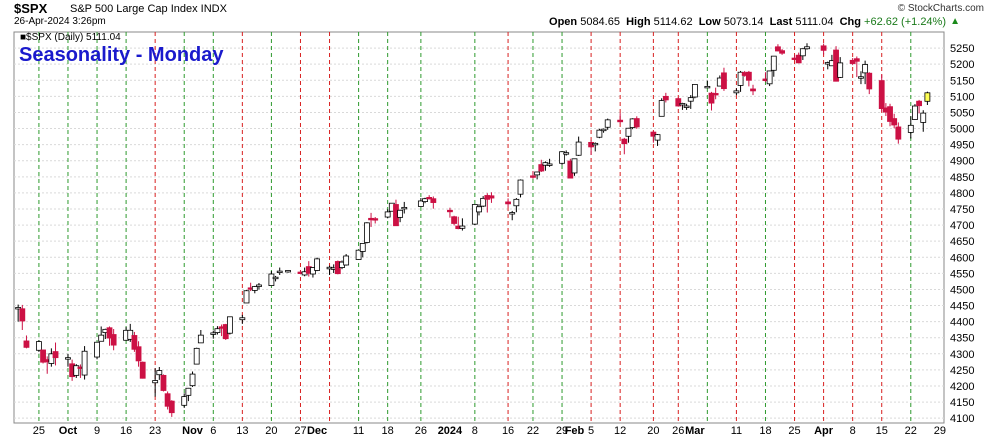  What do you see at coordinates (653, 431) in the screenshot?
I see `x-tick-label: 20` at bounding box center [653, 431].